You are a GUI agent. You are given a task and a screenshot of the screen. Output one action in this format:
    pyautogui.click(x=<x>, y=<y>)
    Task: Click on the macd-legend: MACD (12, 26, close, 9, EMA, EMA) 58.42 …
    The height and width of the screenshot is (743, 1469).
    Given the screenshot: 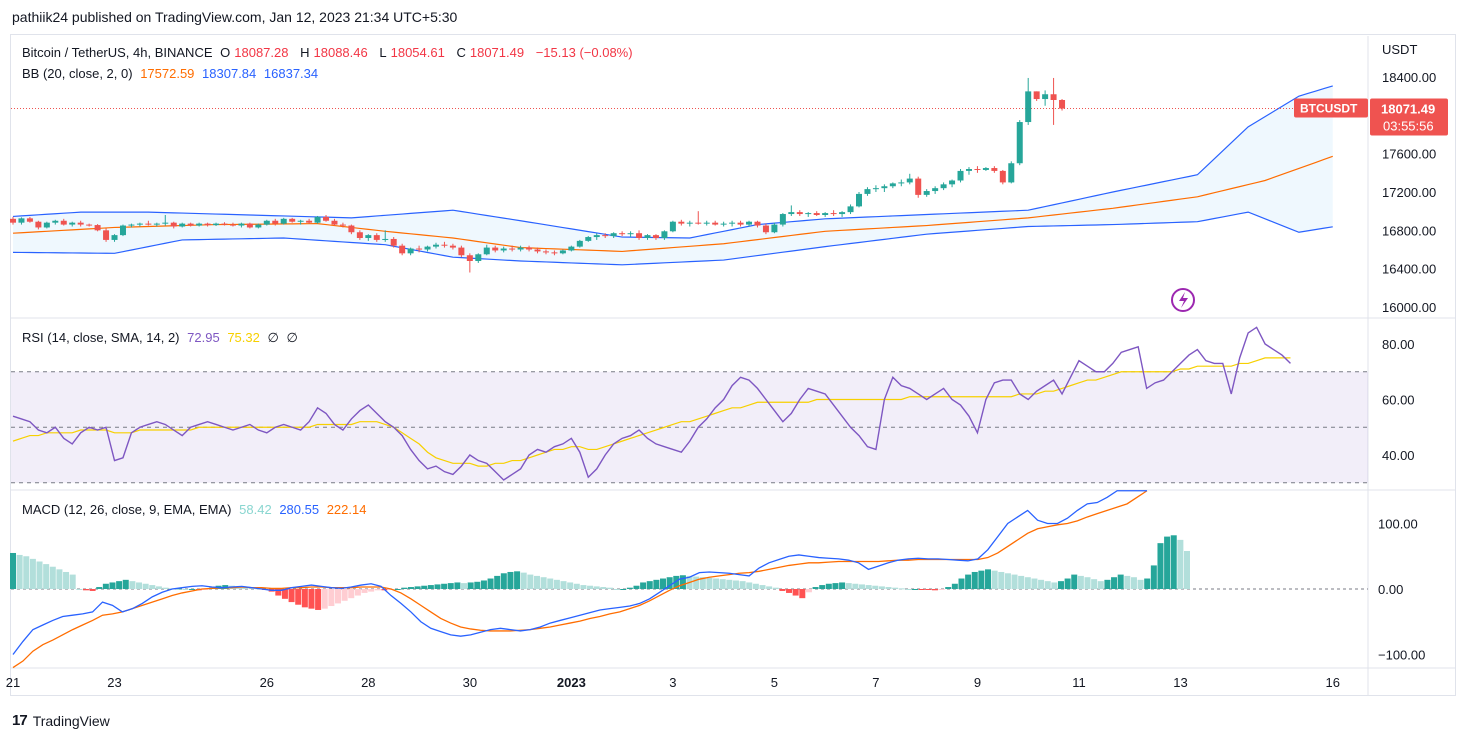 What is the action you would take?
    pyautogui.click(x=196, y=509)
    